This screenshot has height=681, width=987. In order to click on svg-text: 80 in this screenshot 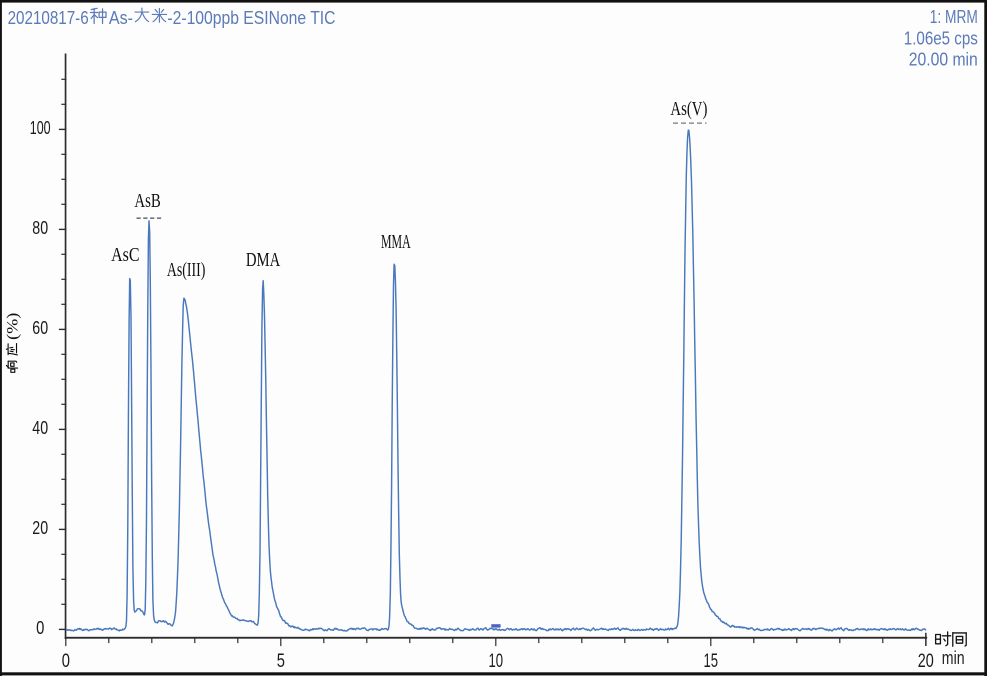, I will do `click(40, 227)`.